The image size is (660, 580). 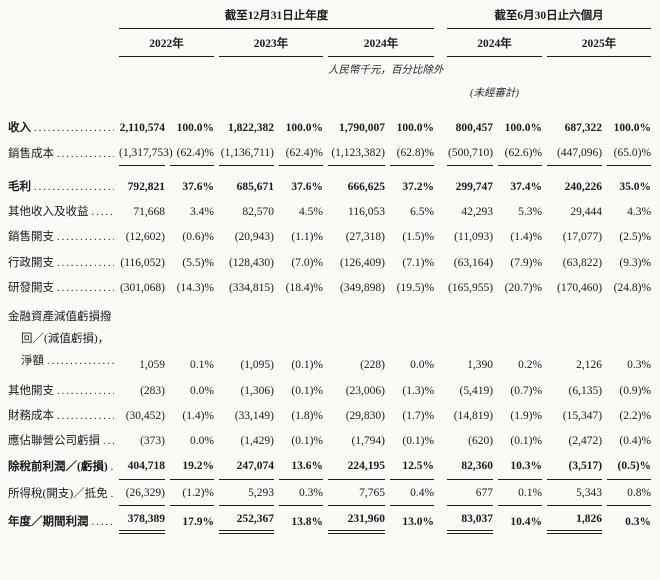 I want to click on cell-gross-profit-h1_2025: 240,226, so click(x=583, y=187).